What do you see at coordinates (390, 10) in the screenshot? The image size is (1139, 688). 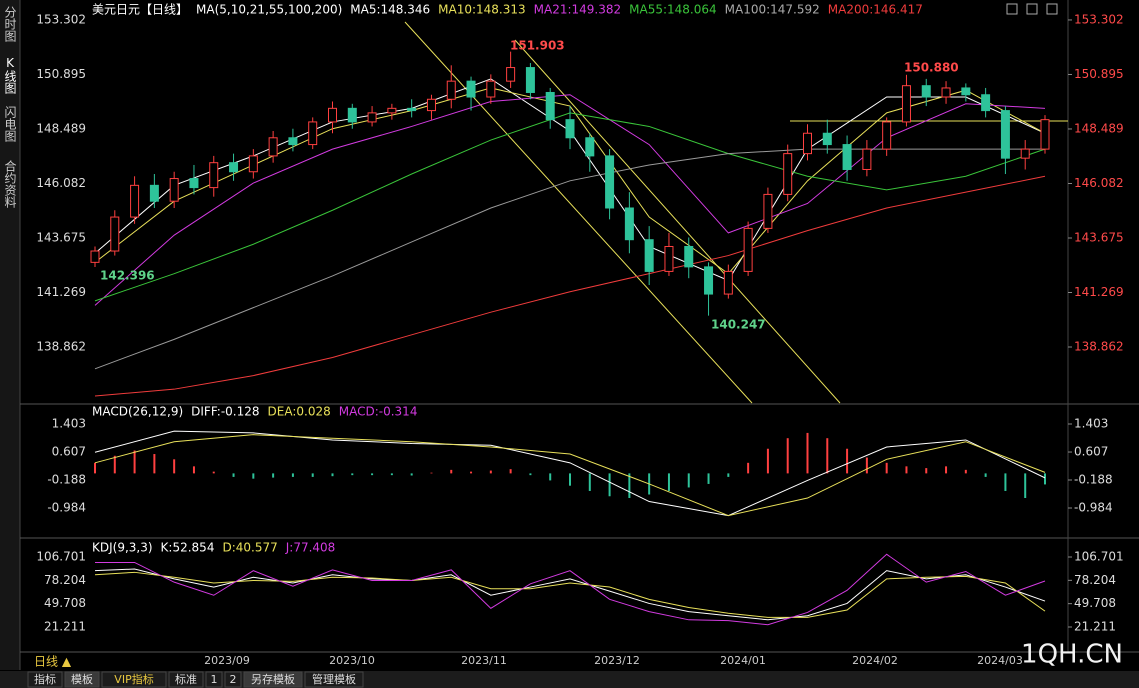 I see `legend-entry: MA5:148.346` at bounding box center [390, 10].